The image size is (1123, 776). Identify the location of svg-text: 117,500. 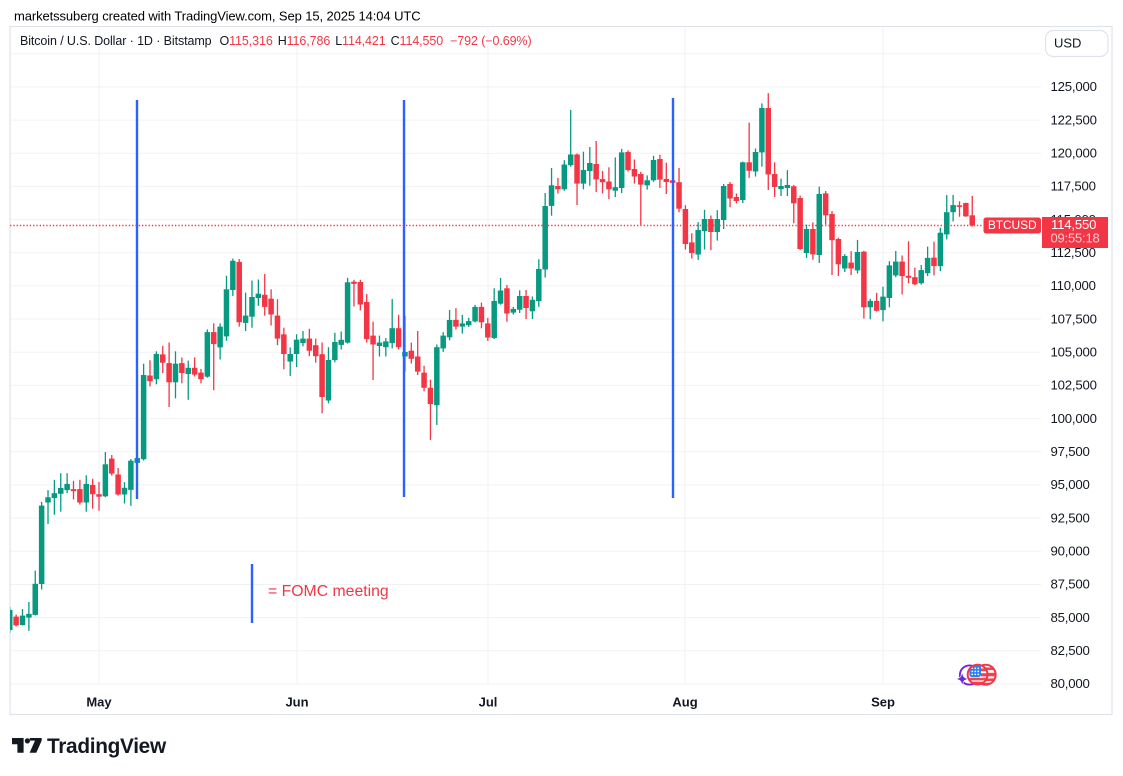
(1073, 186).